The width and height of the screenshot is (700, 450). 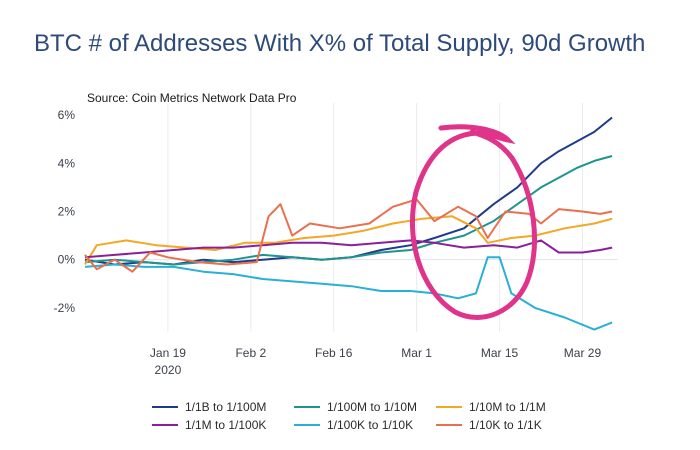 What do you see at coordinates (168, 370) in the screenshot?
I see `x-tick-sublabel: 2020` at bounding box center [168, 370].